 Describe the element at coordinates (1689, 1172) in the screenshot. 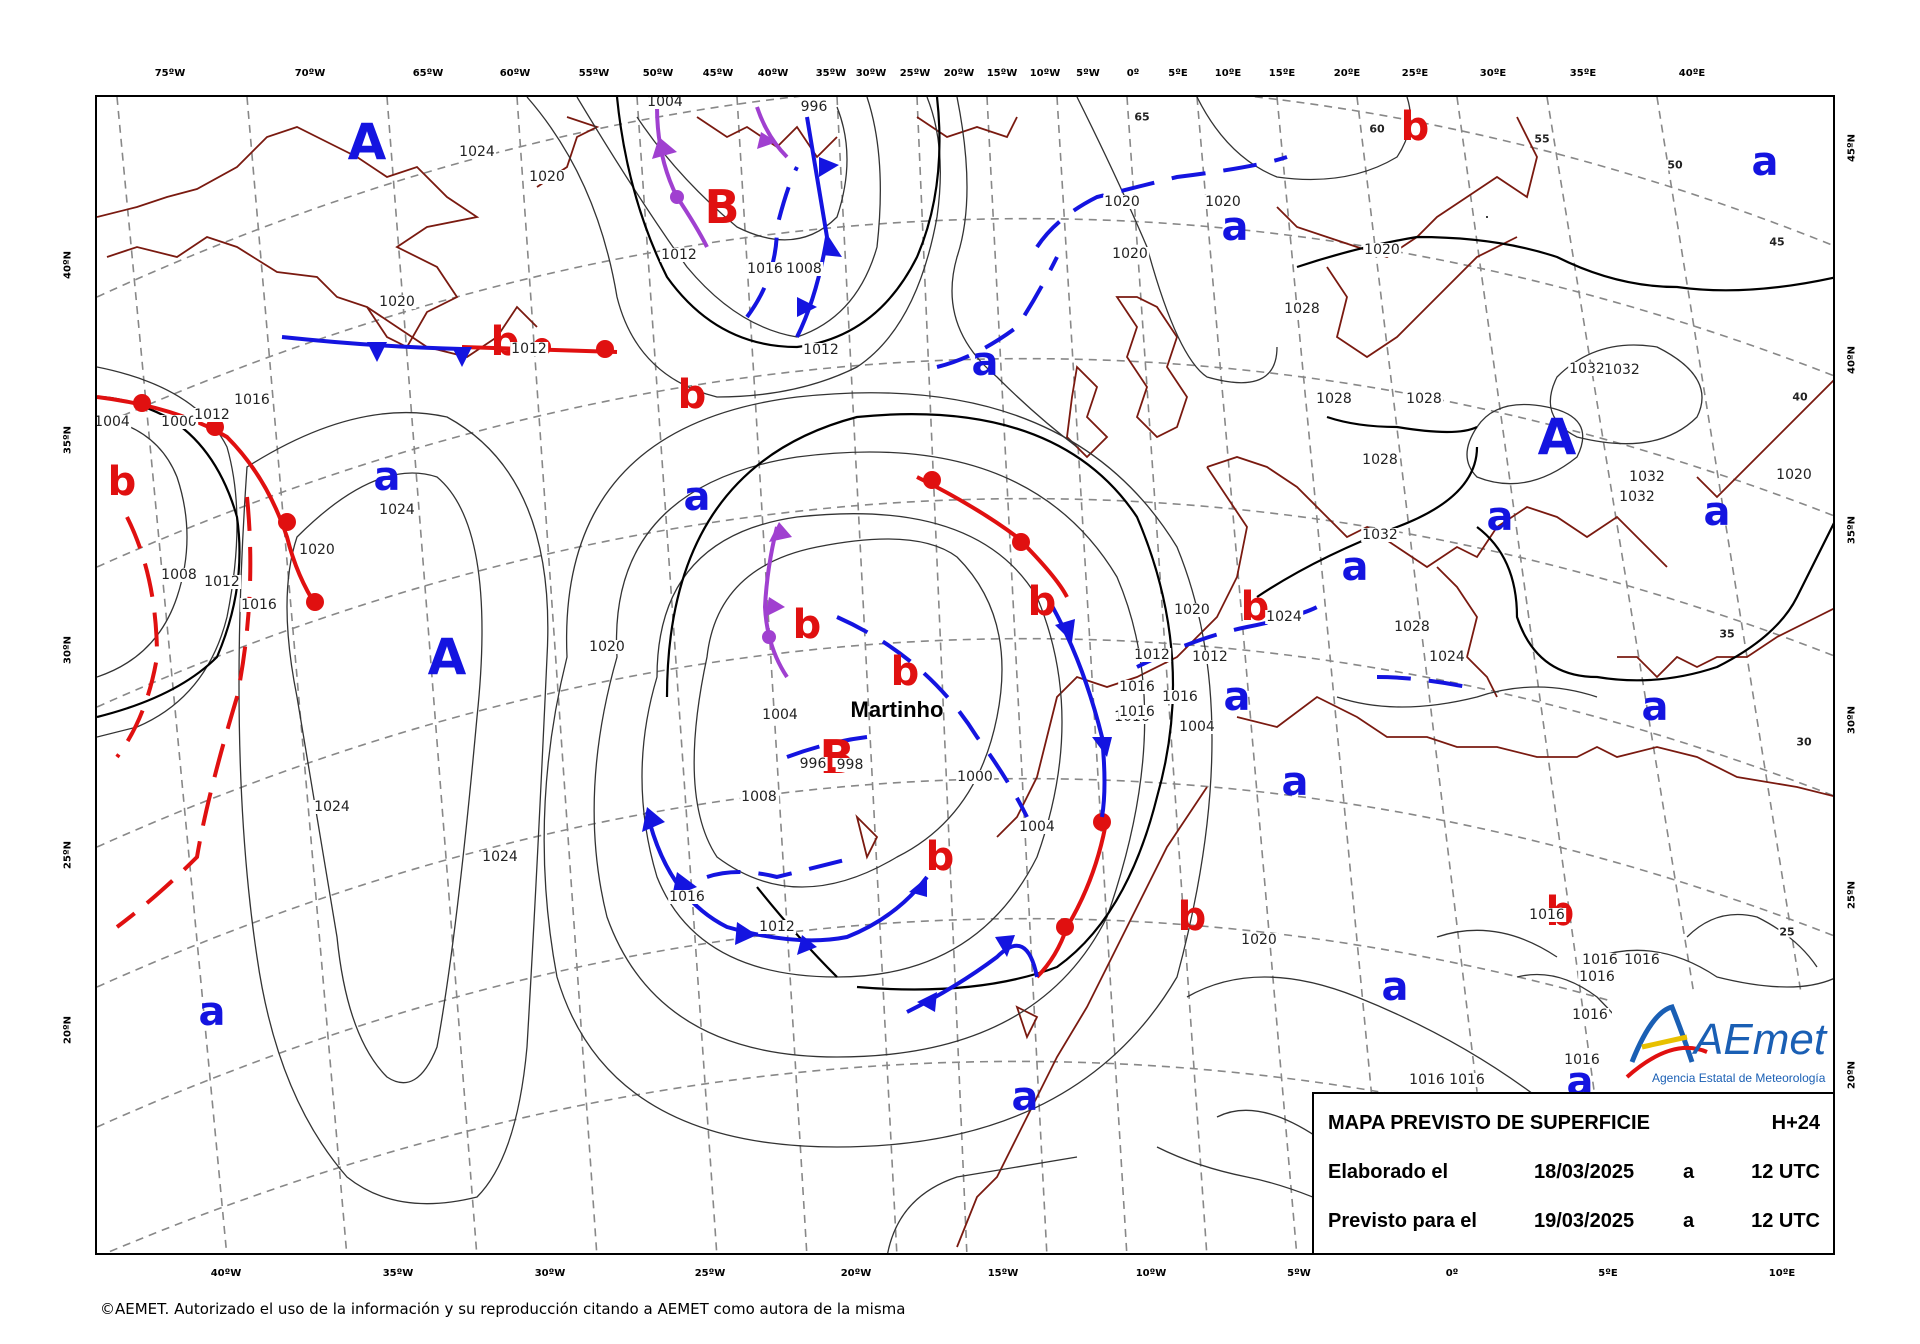

I see `issued-at: a` at that location.